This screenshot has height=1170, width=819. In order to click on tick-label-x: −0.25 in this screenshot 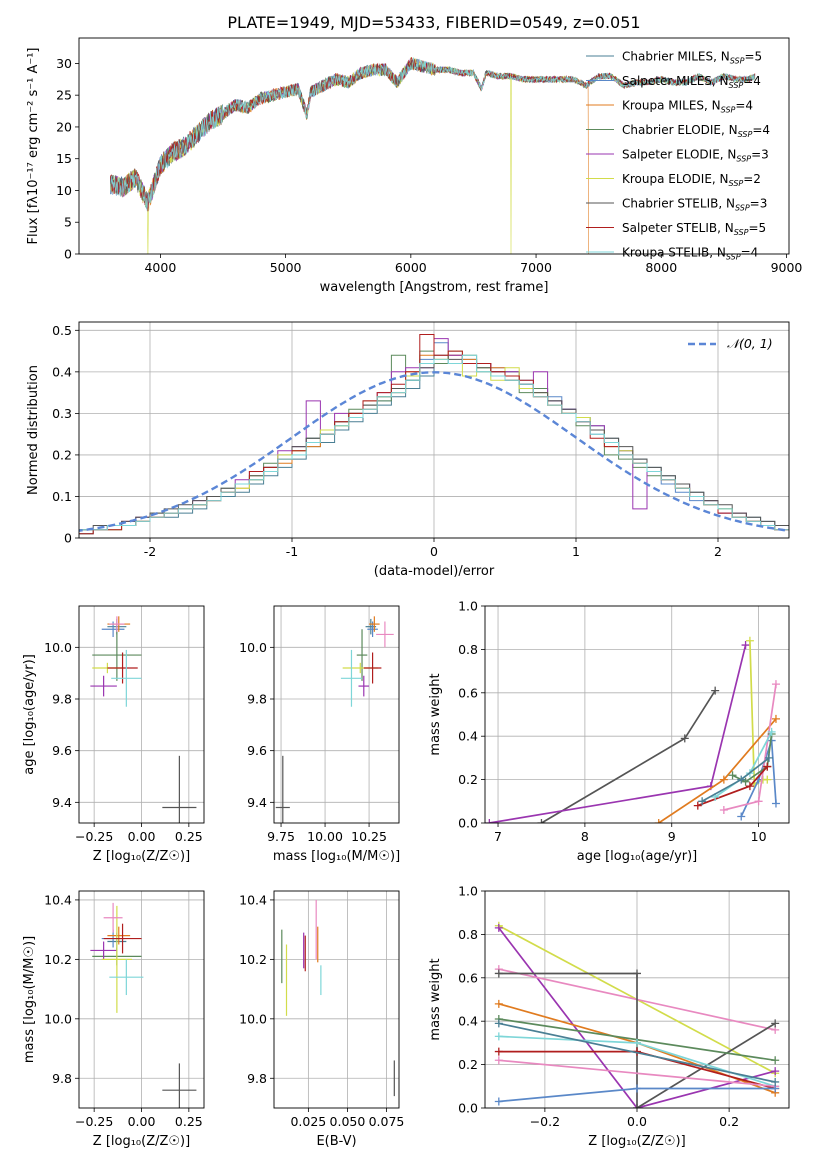, I will do `click(94, 1121)`.